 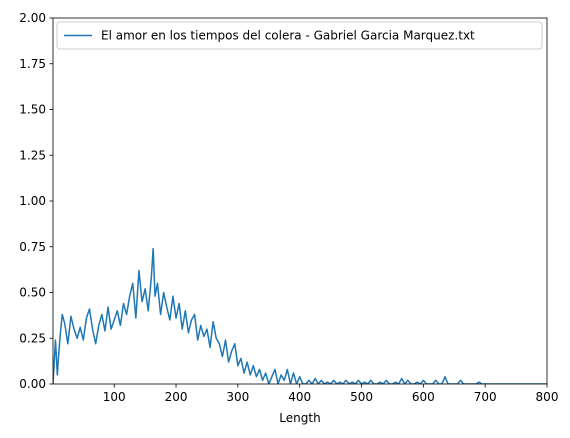 What do you see at coordinates (114, 397) in the screenshot?
I see `x-tick-label: 100` at bounding box center [114, 397].